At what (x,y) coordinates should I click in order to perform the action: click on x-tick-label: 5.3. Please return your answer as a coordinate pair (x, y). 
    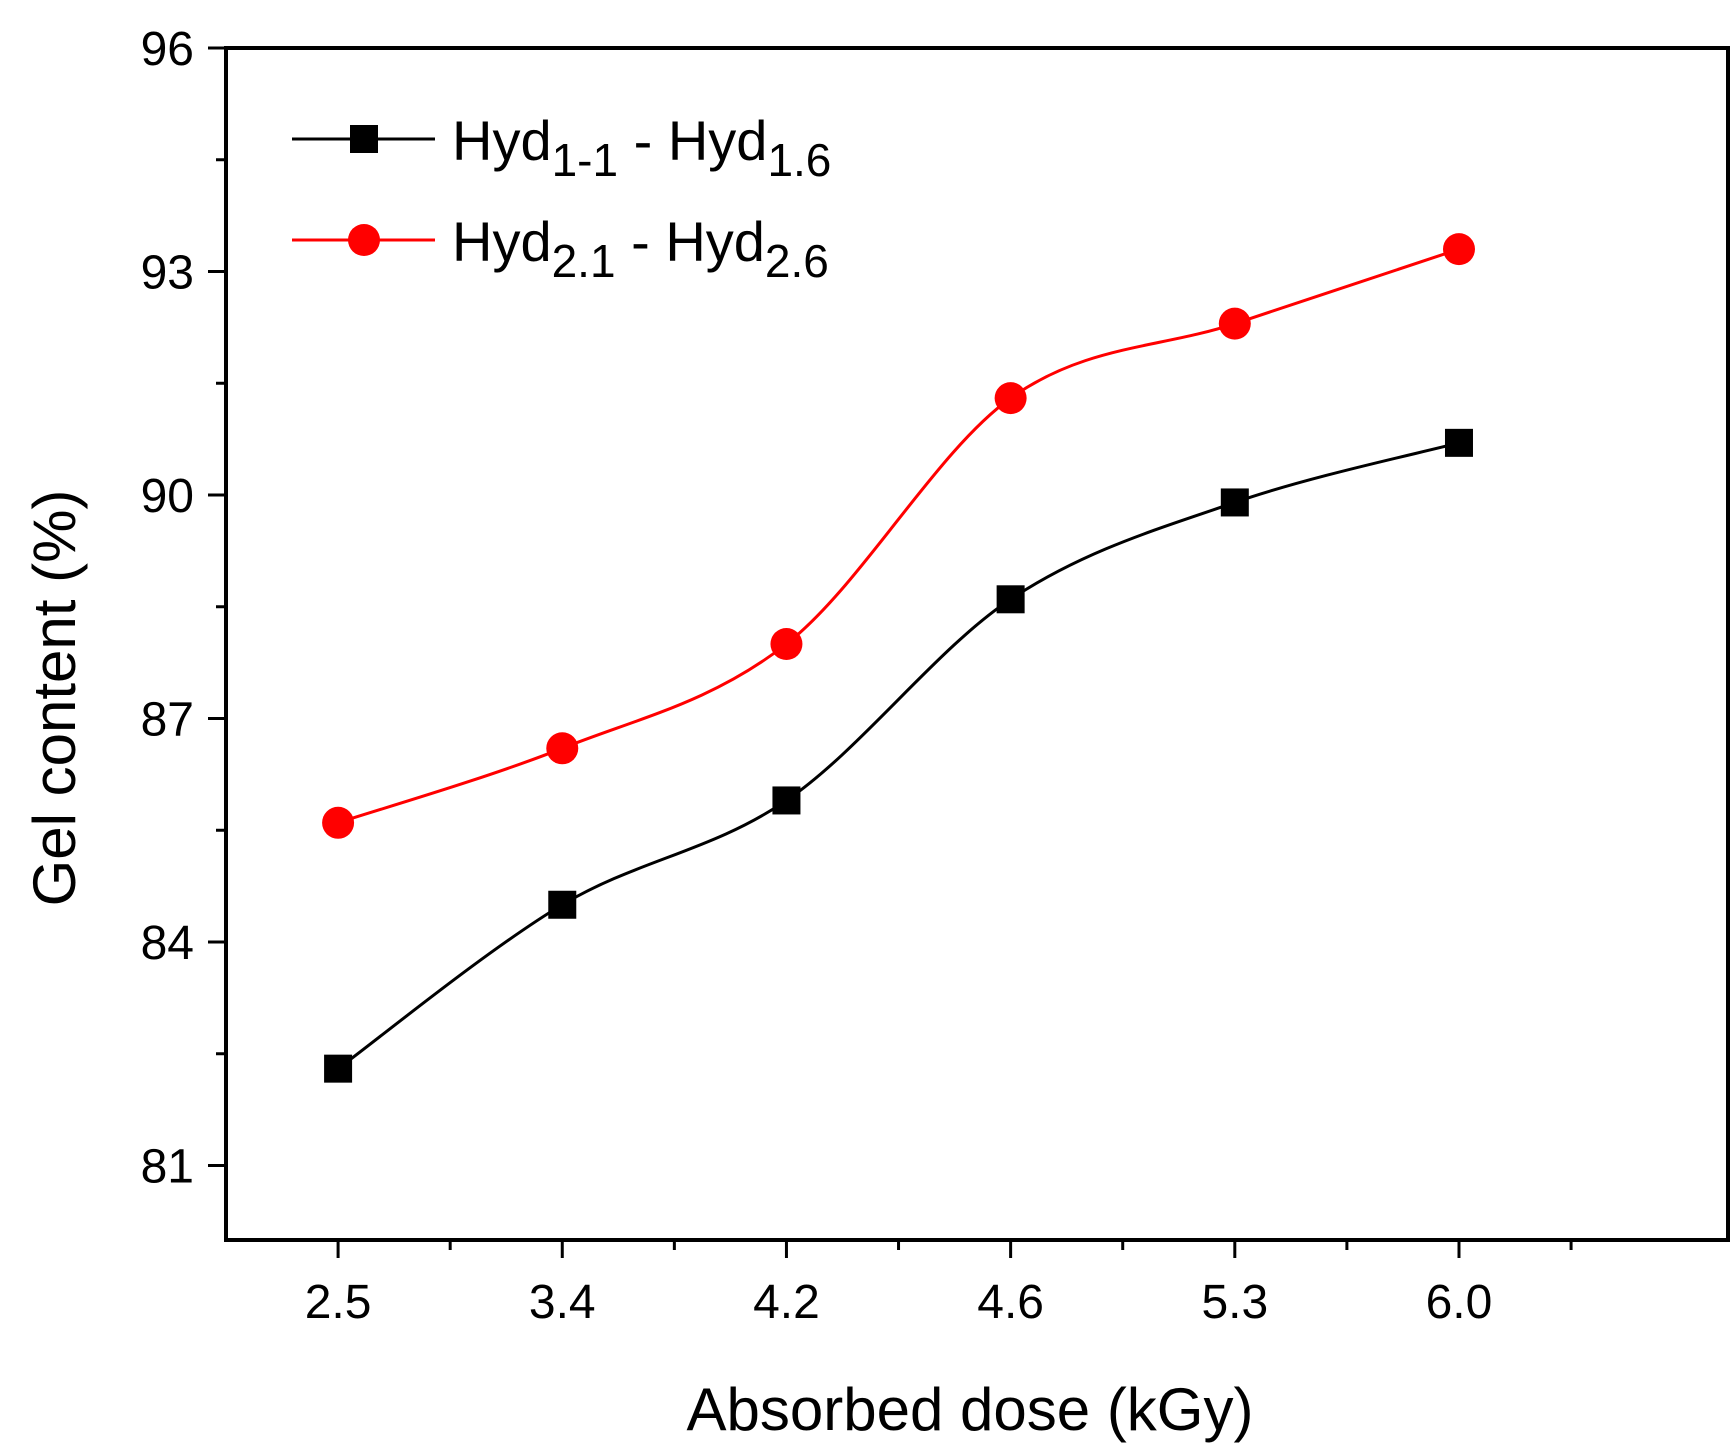
    Looking at the image, I should click on (1234, 1302).